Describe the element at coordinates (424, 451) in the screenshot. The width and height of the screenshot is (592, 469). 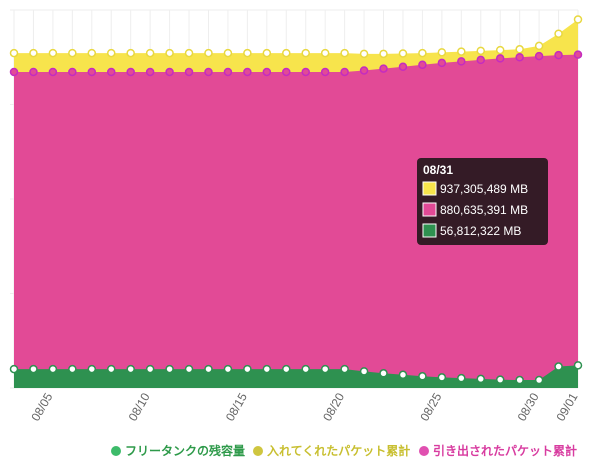
I see `legend-marker` at that location.